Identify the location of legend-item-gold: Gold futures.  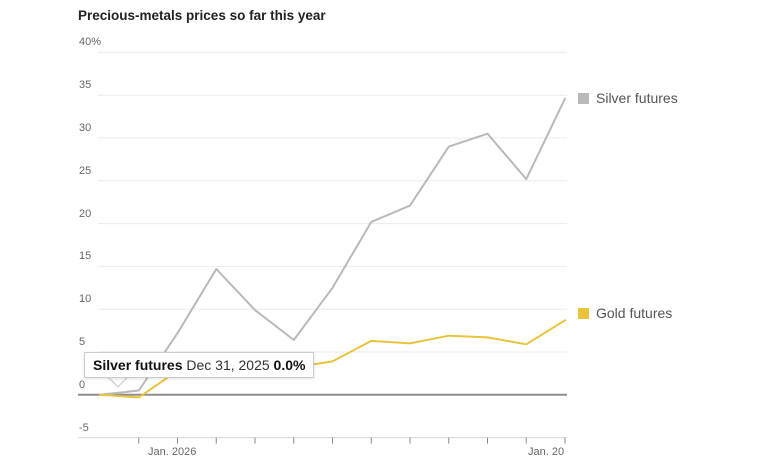
(625, 313).